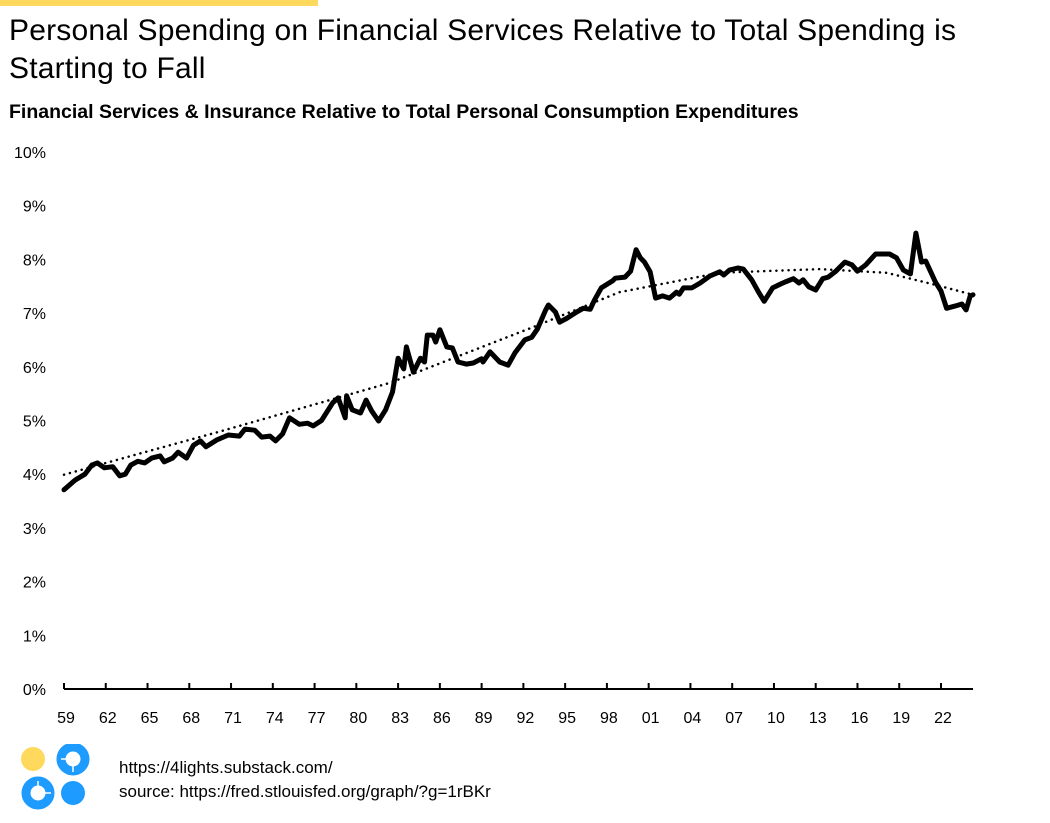  Describe the element at coordinates (233, 718) in the screenshot. I see `x-tick-label: 71` at that location.